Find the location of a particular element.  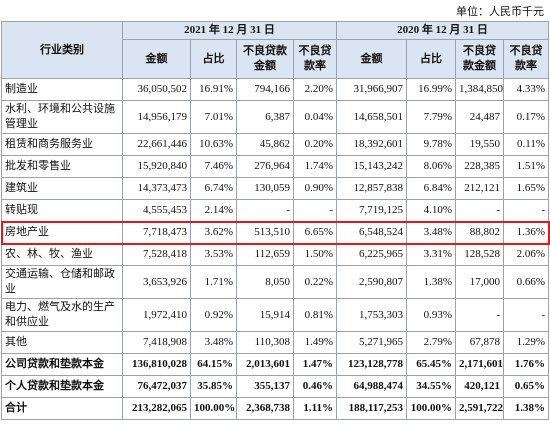

cell: 0.11% is located at coordinates (526, 144).